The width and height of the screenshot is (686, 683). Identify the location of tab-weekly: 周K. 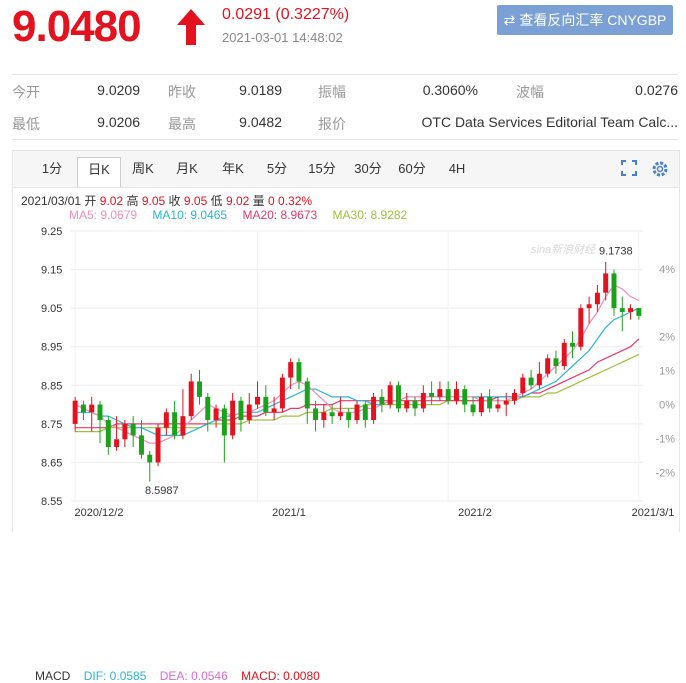
(143, 168).